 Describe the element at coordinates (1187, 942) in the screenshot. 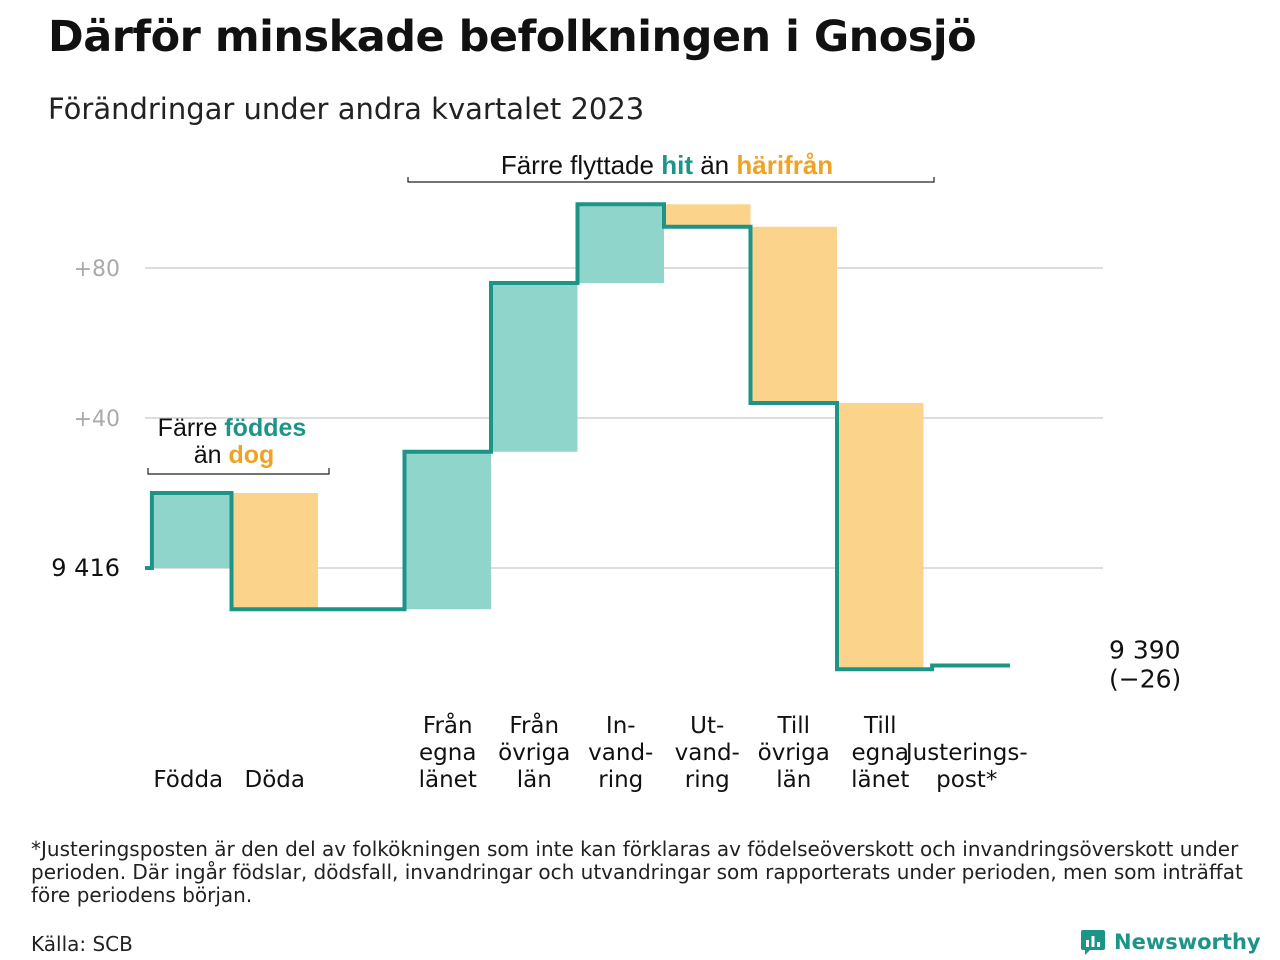

I see `brand-name: Newsworthy` at that location.